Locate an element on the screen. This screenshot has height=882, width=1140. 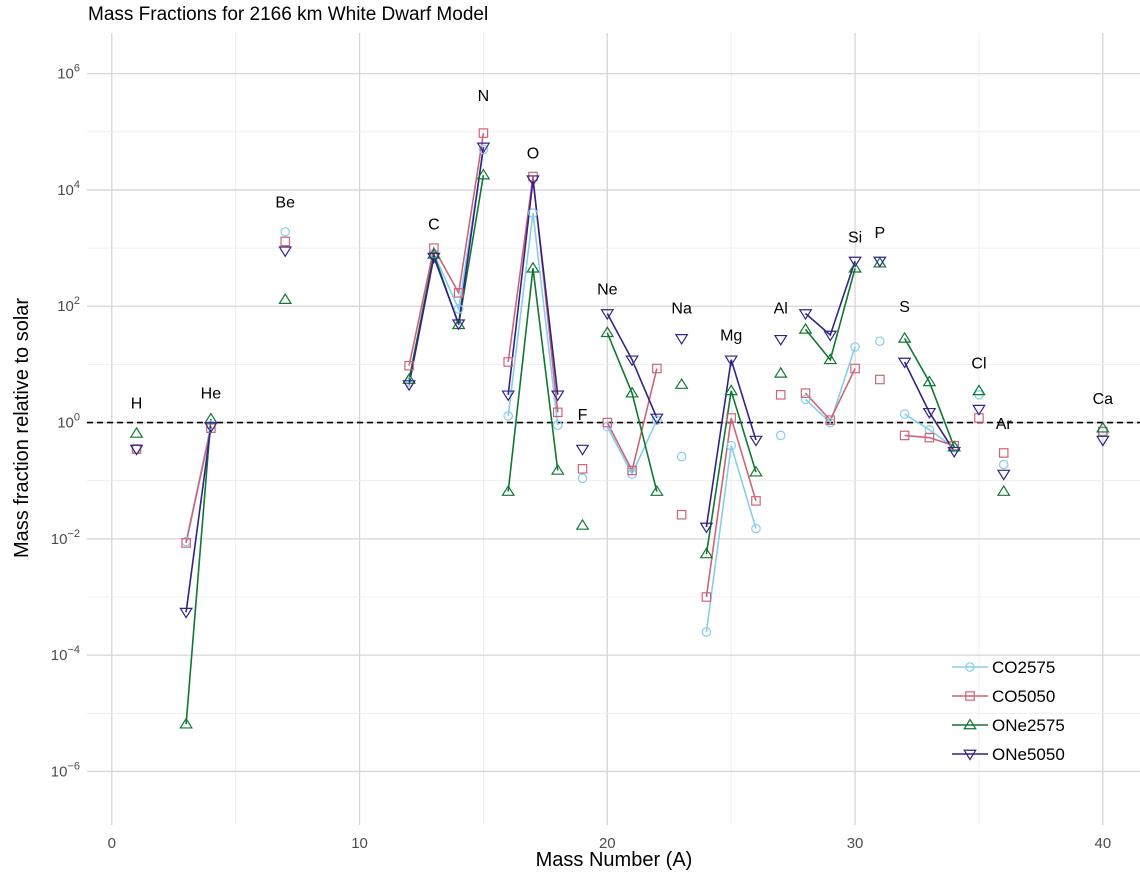
legend-item-co2575: CO2575 is located at coordinates (1003, 667).